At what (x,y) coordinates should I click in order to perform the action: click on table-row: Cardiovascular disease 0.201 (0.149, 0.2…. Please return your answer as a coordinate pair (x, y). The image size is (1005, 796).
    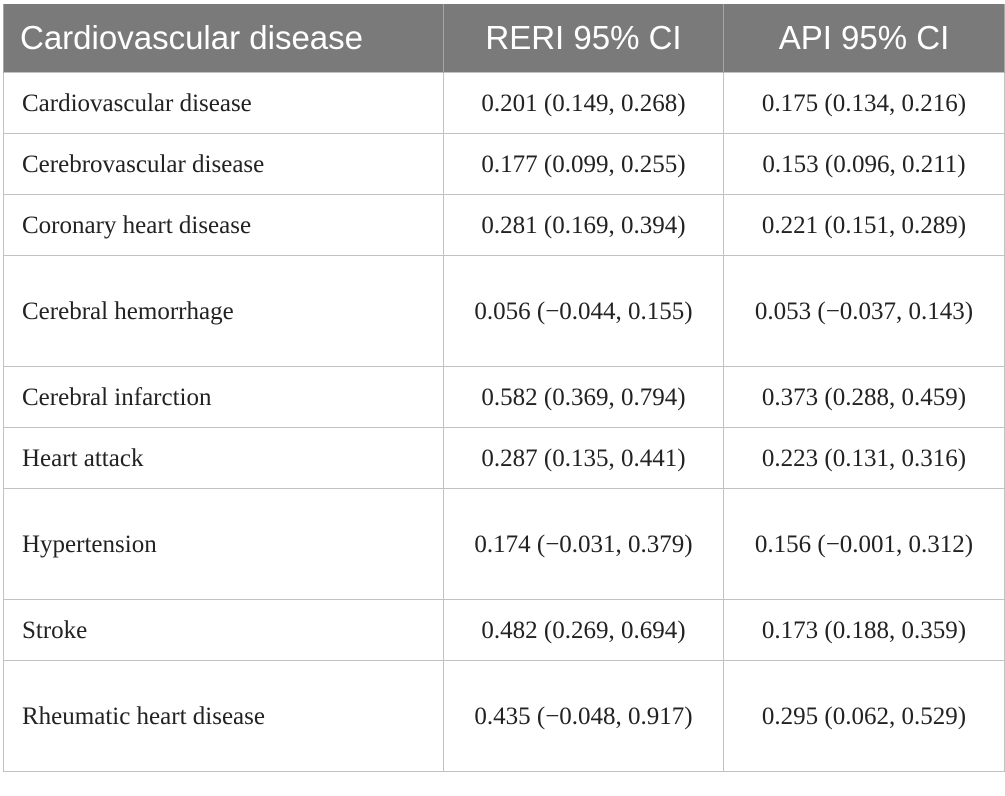
    Looking at the image, I should click on (504, 103).